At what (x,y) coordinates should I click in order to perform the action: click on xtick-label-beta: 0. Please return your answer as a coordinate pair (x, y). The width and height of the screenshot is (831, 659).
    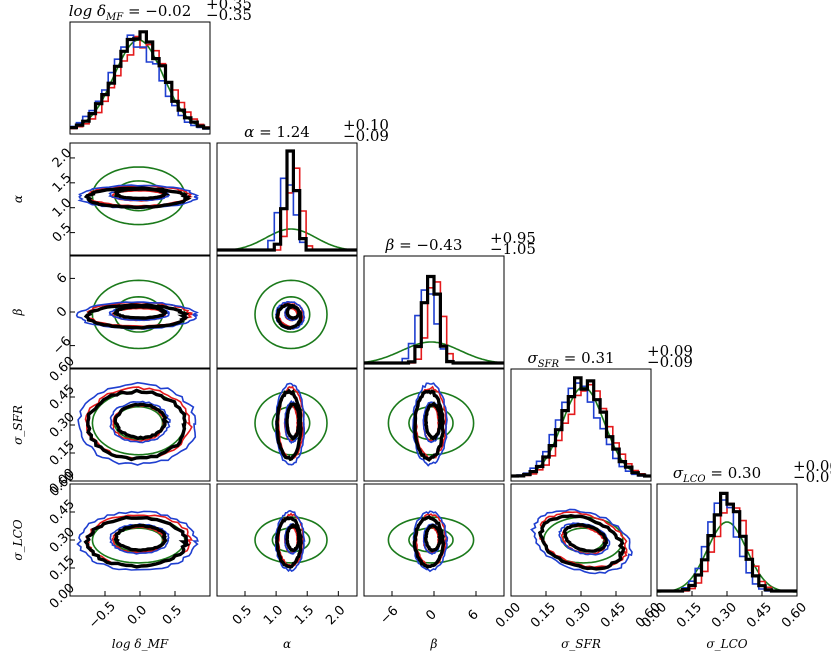
    Looking at the image, I should click on (431, 615).